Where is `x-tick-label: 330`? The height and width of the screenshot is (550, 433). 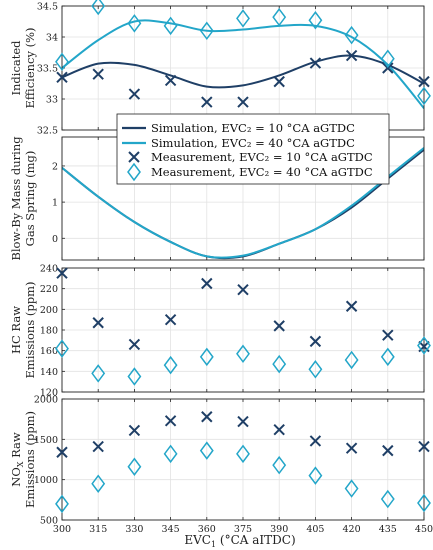
x-tick-label: 330 is located at coordinates (134, 529).